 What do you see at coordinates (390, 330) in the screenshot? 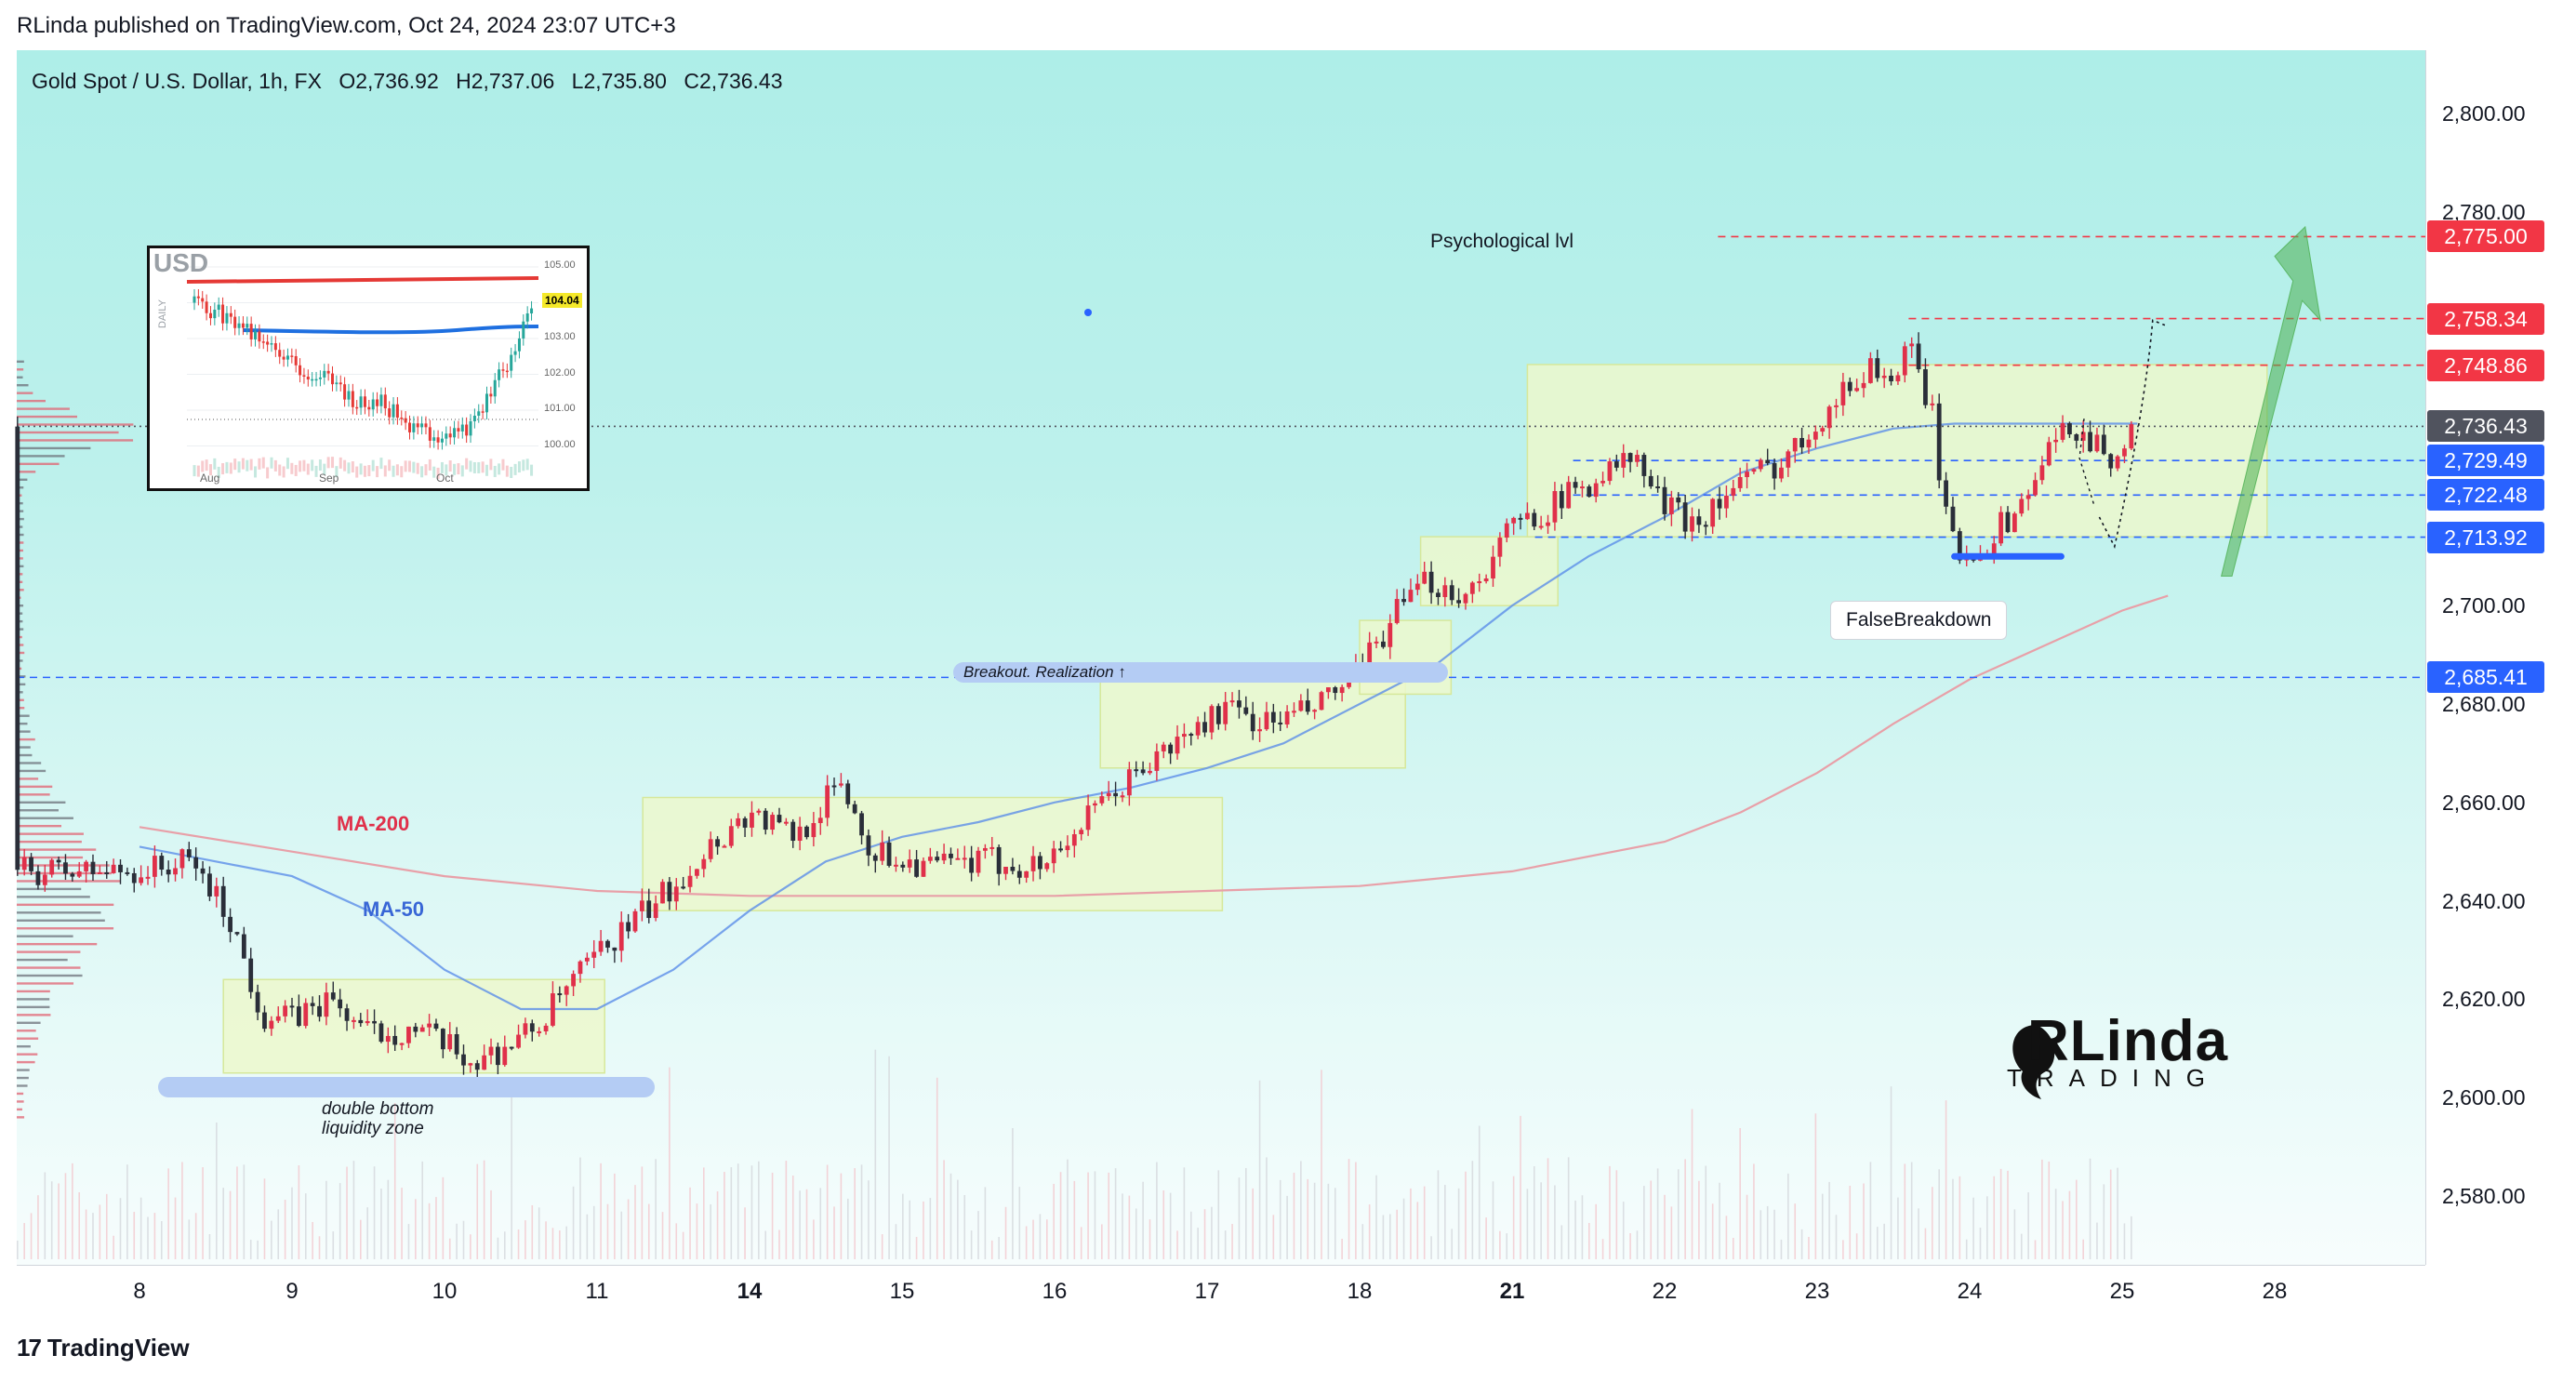
I see `inset-ma-blue` at bounding box center [390, 330].